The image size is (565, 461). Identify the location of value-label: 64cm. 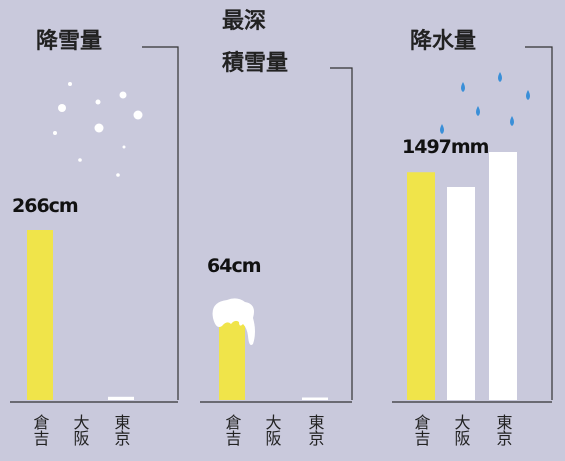
(234, 266).